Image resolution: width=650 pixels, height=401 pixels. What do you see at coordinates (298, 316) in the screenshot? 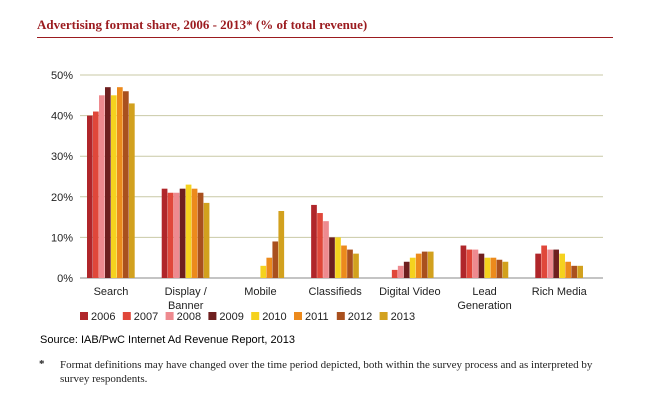
I see `legend-swatch-2011` at bounding box center [298, 316].